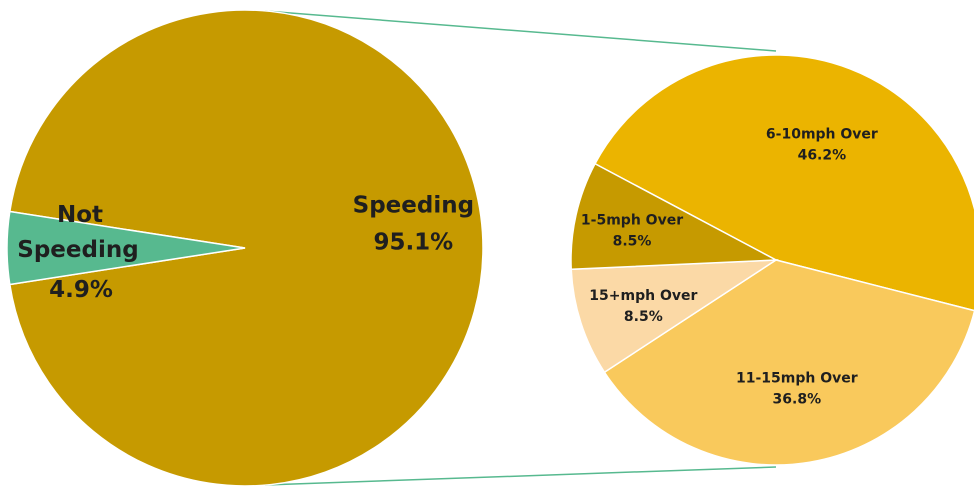 The height and width of the screenshot is (487, 974). What do you see at coordinates (632, 221) in the screenshot?
I see `label-1-5mph-over: 1-5mph Over` at bounding box center [632, 221].